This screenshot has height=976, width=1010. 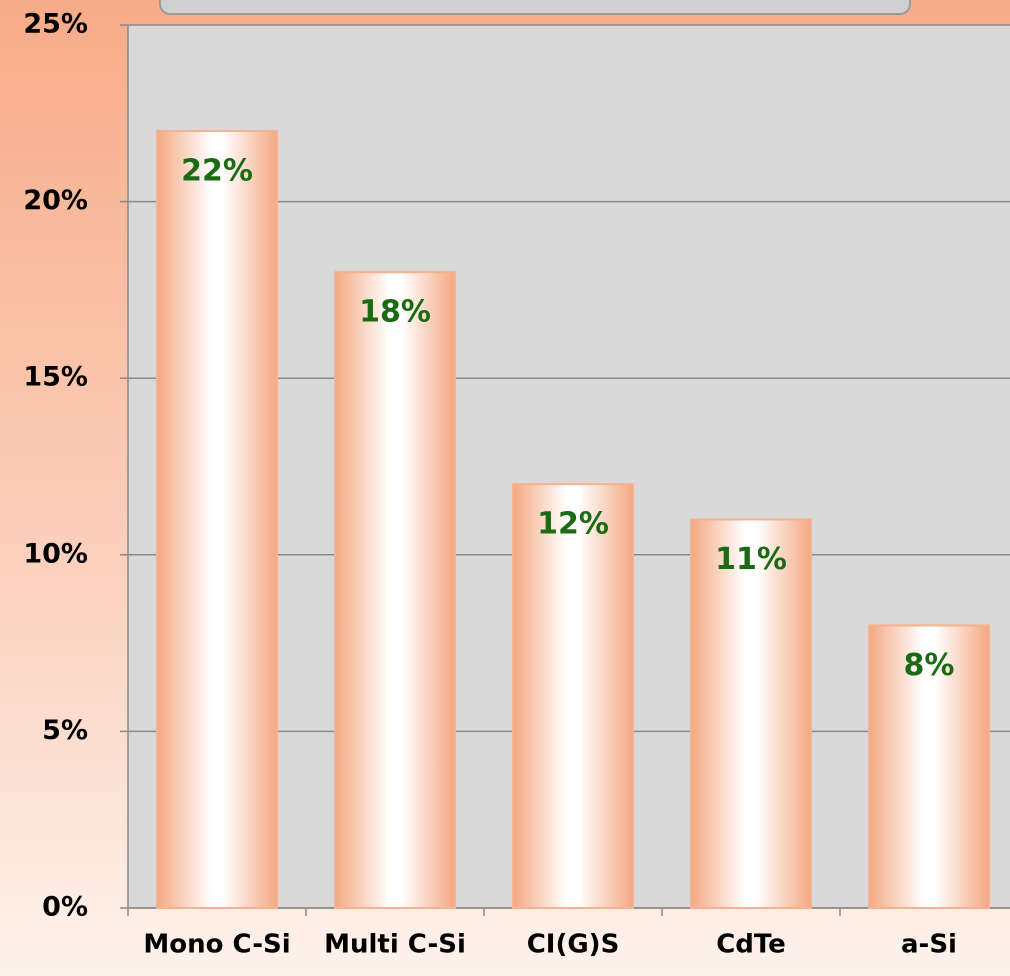 What do you see at coordinates (929, 665) in the screenshot?
I see `data-label: 8%` at bounding box center [929, 665].